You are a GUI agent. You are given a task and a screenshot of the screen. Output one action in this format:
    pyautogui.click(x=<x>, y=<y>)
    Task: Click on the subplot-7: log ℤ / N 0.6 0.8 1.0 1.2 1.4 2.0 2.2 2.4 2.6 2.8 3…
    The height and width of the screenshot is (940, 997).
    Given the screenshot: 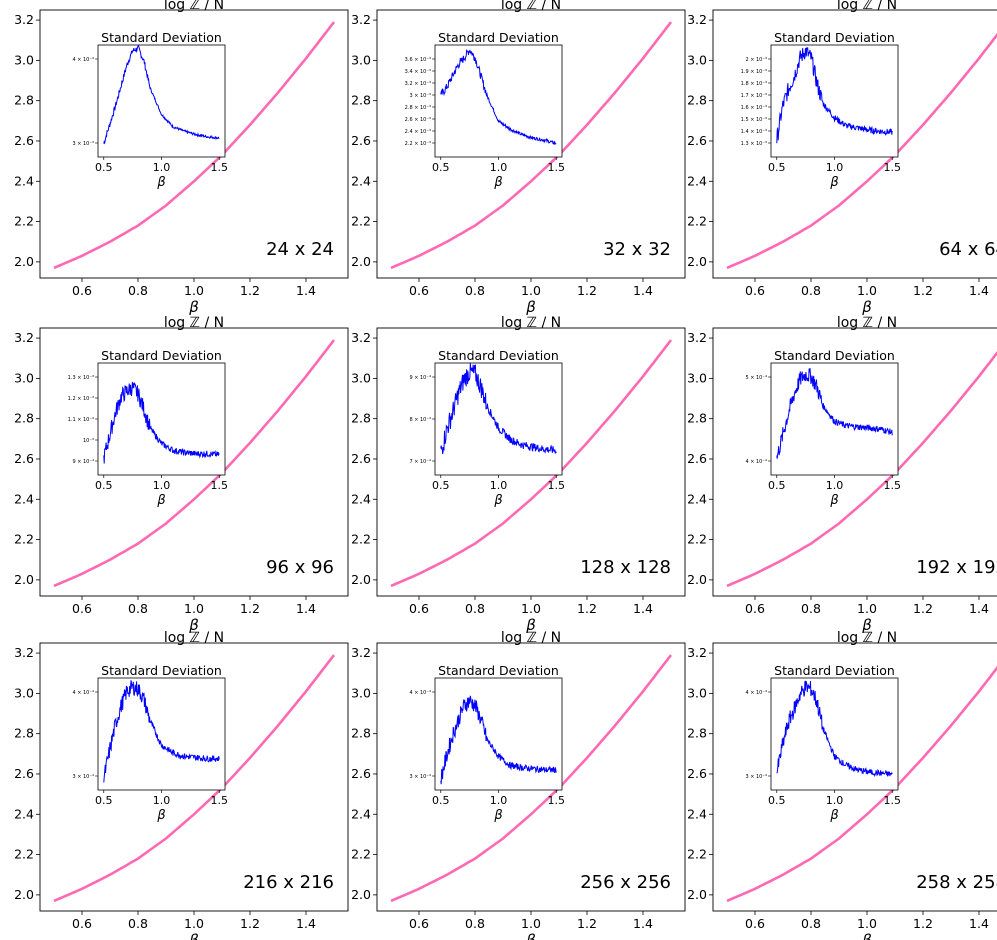 What is the action you would take?
    pyautogui.click(x=181, y=785)
    